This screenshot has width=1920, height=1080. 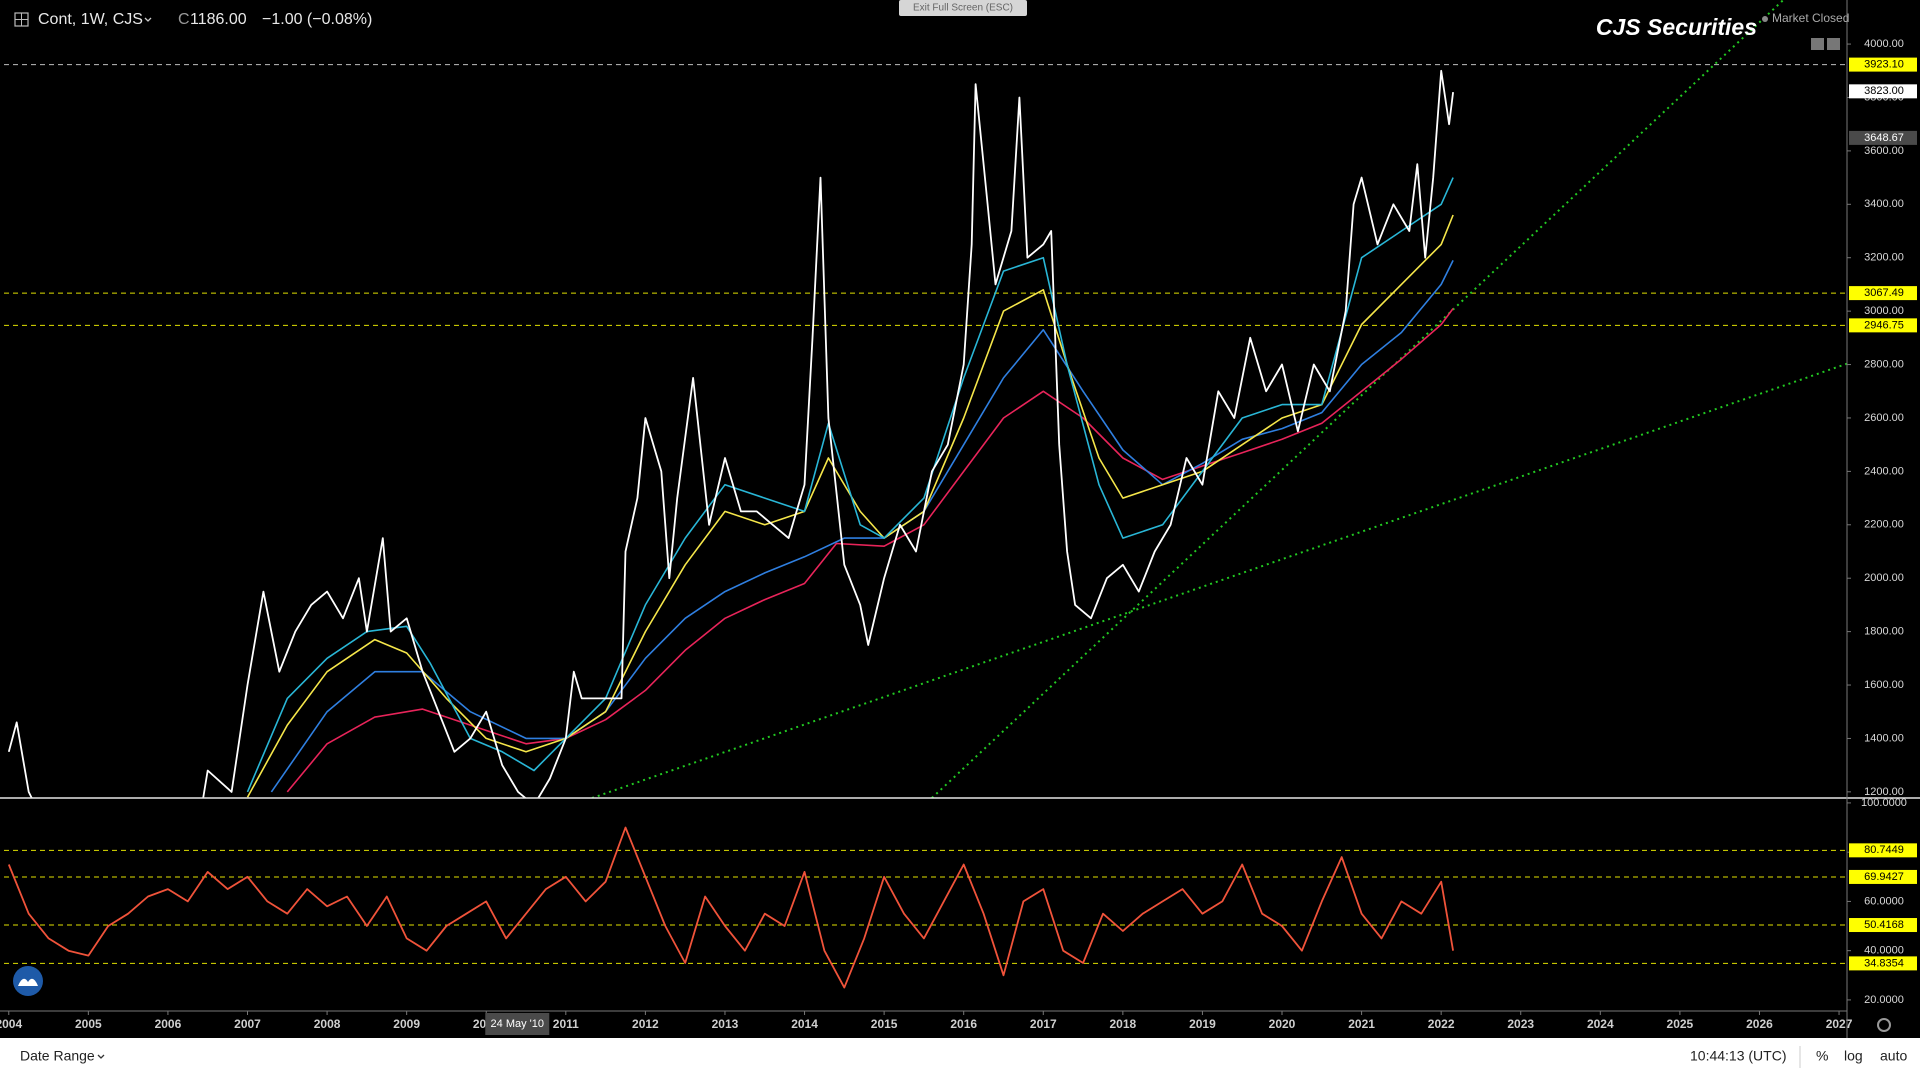 What do you see at coordinates (247, 1024) in the screenshot?
I see `x-tick-label: 2007` at bounding box center [247, 1024].